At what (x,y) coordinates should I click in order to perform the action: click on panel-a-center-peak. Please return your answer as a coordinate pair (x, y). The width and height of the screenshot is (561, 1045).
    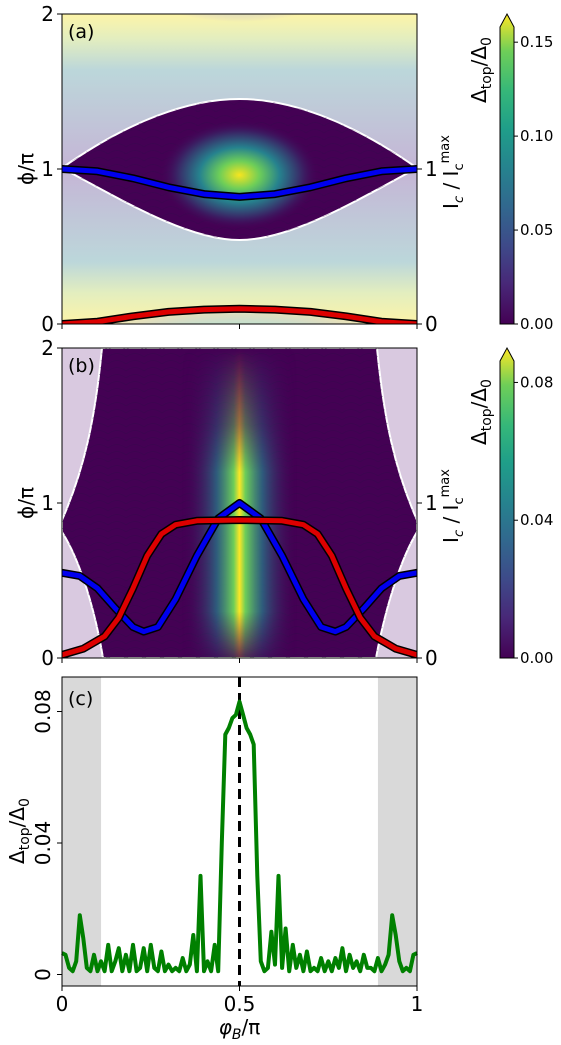
    Looking at the image, I should click on (239, 175).